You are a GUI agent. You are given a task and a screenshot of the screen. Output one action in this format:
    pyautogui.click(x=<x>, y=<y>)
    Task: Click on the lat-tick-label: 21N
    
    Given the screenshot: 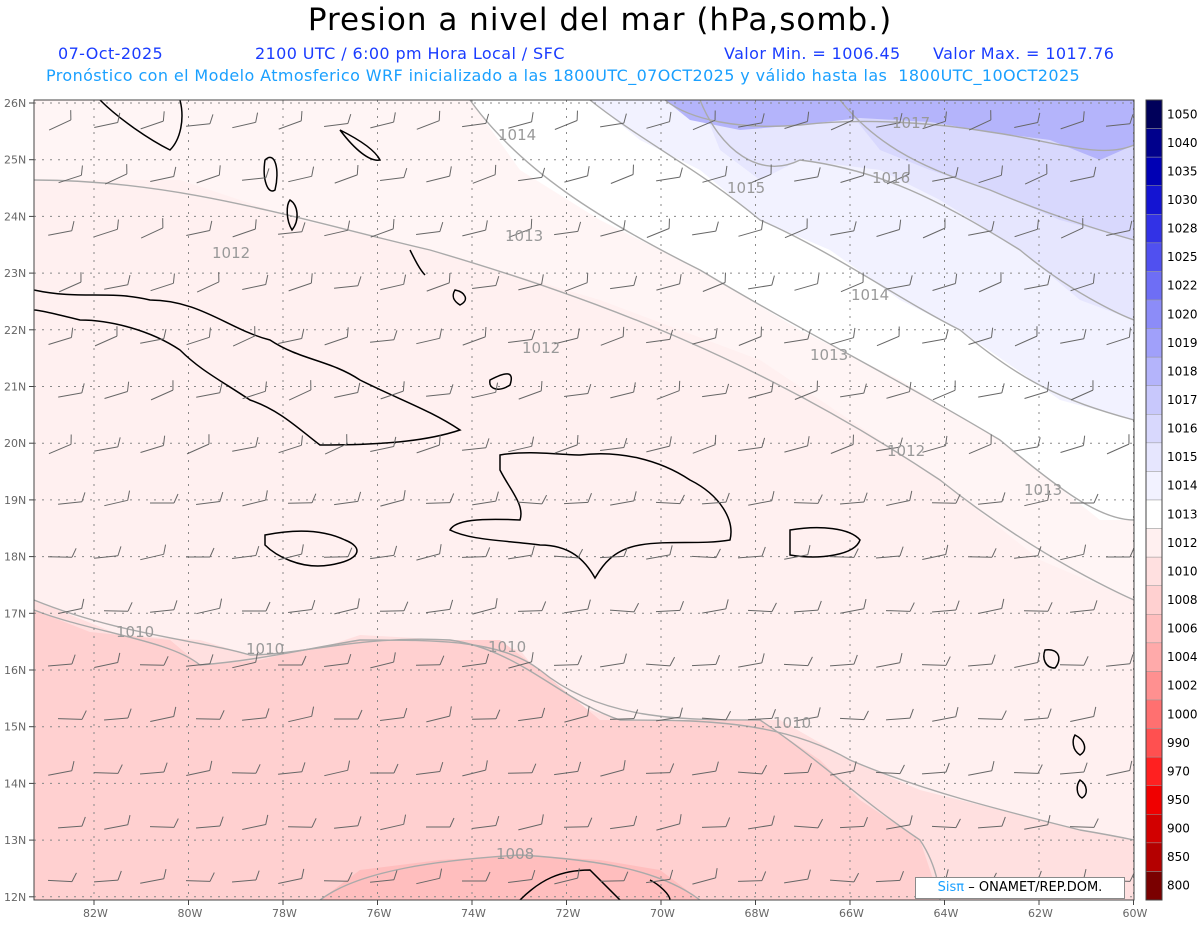 What is the action you would take?
    pyautogui.click(x=15, y=387)
    